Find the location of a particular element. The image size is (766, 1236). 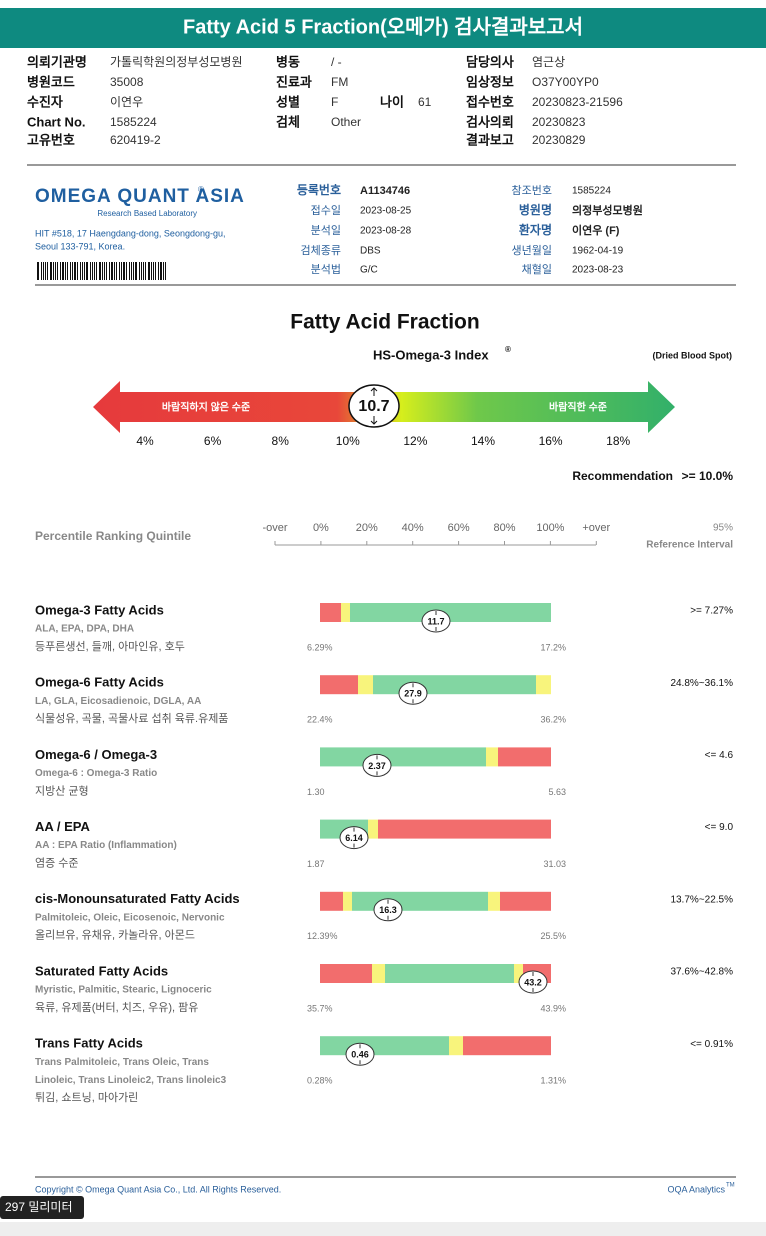

recommendation-value: >= 10.0% is located at coordinates (708, 476).